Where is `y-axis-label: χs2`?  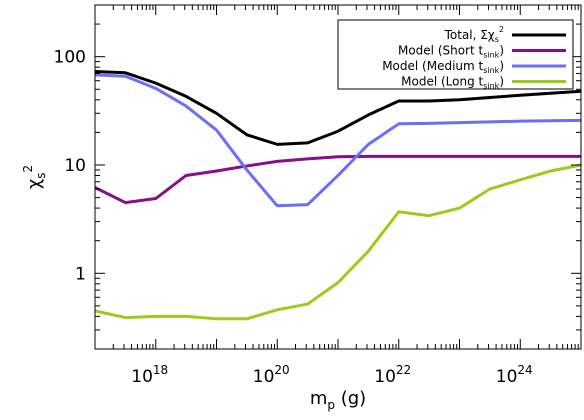
y-axis-label: χs2 is located at coordinates (34, 177).